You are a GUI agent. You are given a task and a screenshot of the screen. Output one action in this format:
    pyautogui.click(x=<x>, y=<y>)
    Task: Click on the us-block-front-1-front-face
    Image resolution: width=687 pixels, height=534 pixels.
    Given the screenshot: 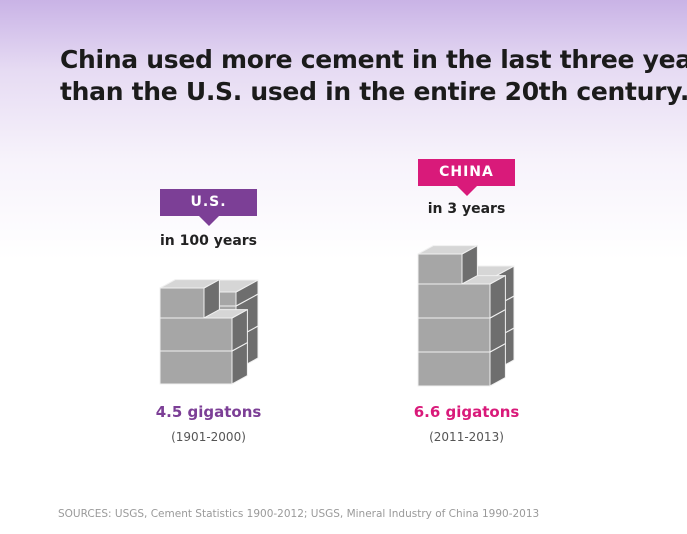 What is the action you would take?
    pyautogui.click(x=196, y=367)
    